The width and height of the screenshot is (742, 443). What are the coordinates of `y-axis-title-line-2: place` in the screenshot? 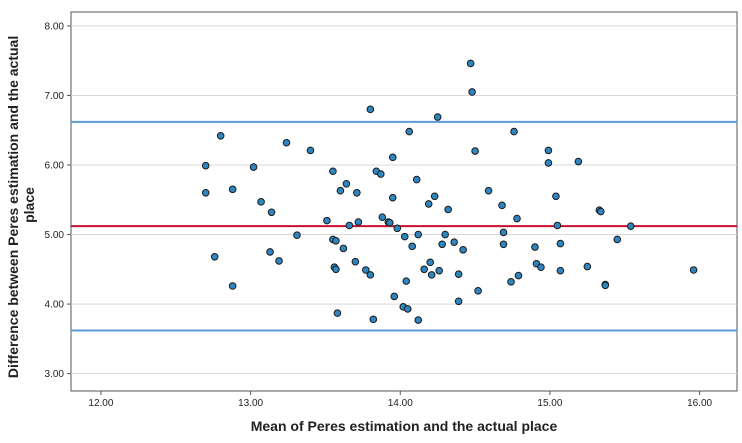 It's located at (29, 205).